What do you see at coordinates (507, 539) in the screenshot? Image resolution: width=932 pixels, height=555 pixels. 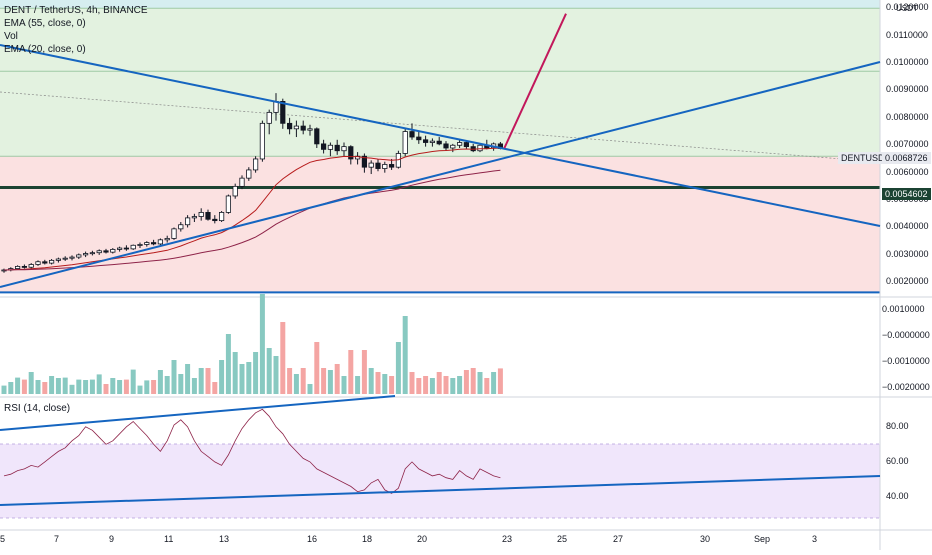 I see `date-tick-label: 23` at bounding box center [507, 539].